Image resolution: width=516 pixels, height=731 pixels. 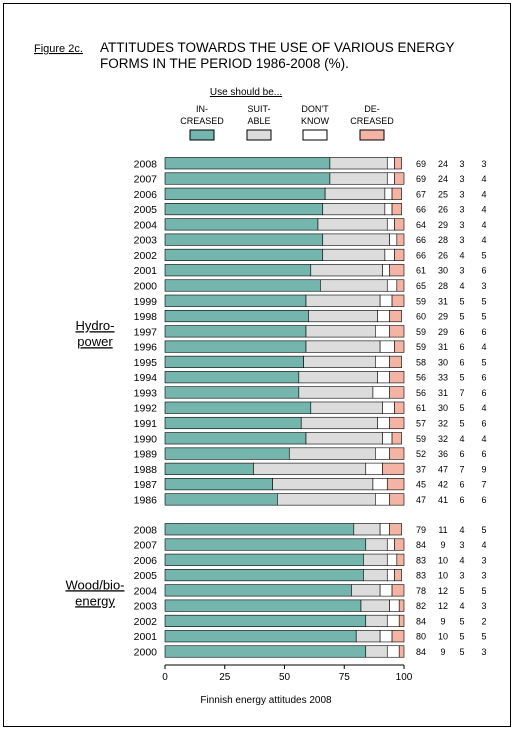 What do you see at coordinates (483, 621) in the screenshot?
I see `value-label: 2` at bounding box center [483, 621].